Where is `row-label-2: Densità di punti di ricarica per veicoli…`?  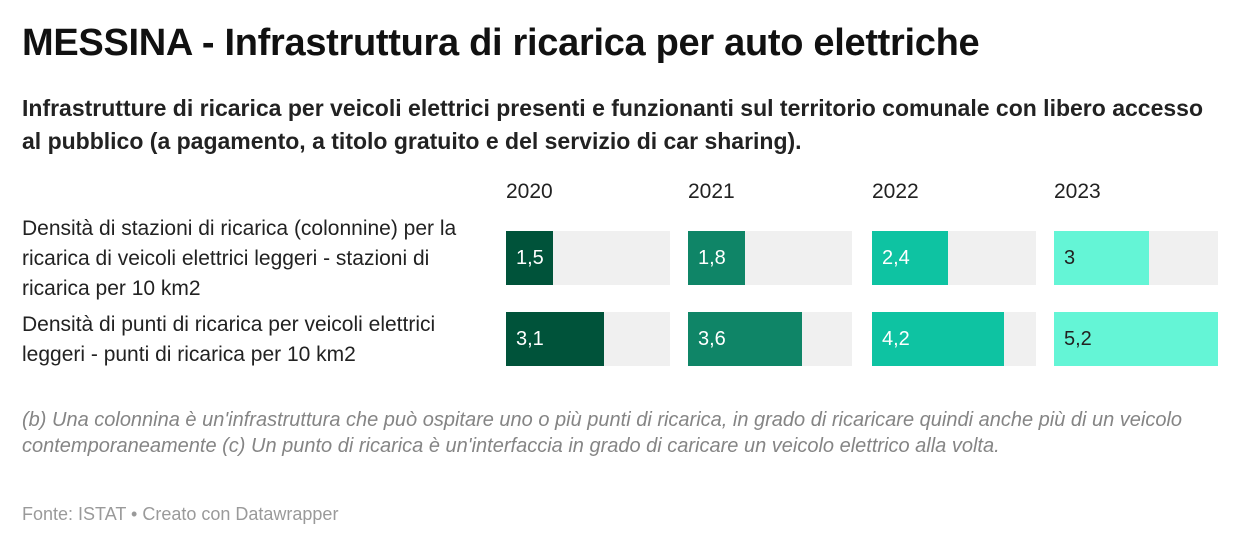
row-label-2: Densità di punti di ricarica per veicoli… is located at coordinates (229, 339).